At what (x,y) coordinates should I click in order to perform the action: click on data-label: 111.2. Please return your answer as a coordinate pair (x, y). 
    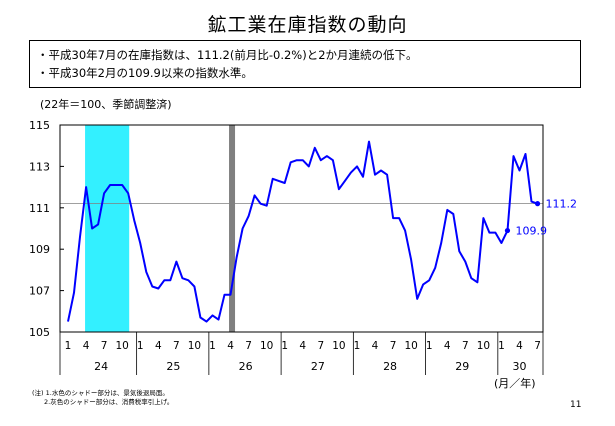
    Looking at the image, I should click on (562, 204).